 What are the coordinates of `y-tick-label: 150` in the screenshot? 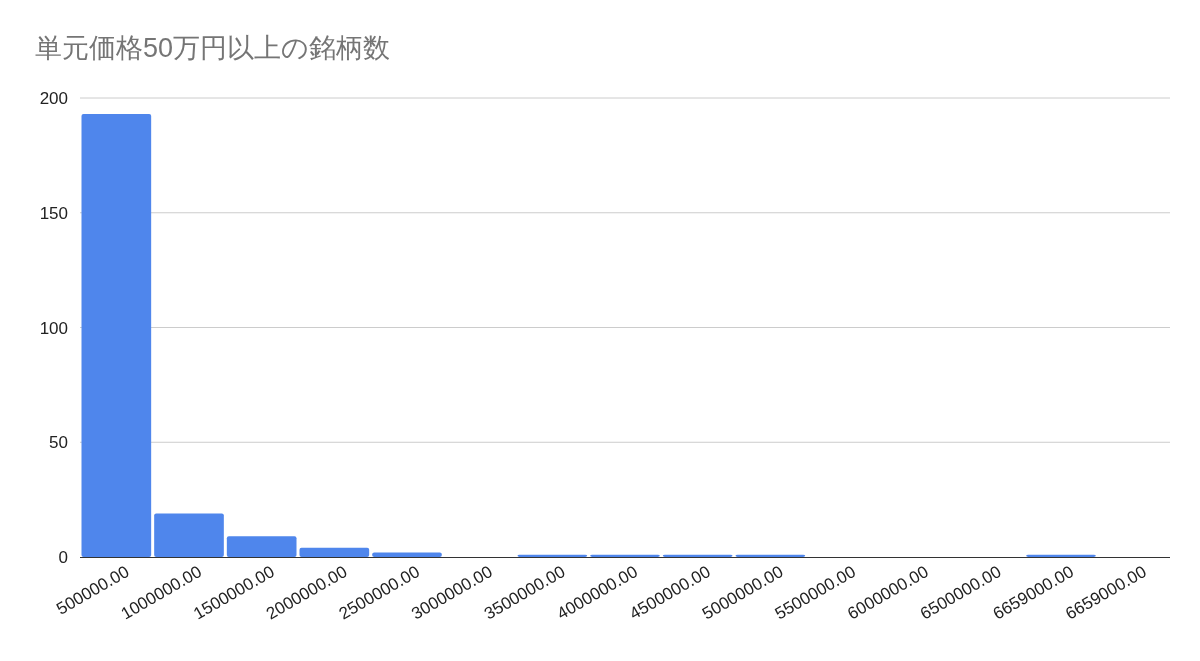 It's located at (53, 213).